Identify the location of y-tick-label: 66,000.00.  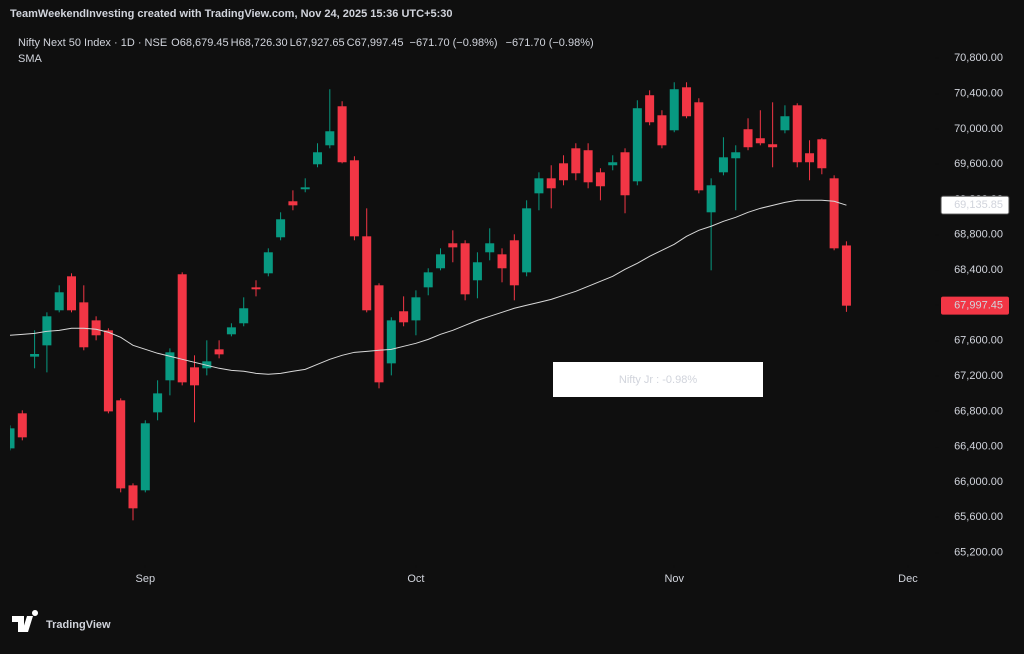
(978, 482).